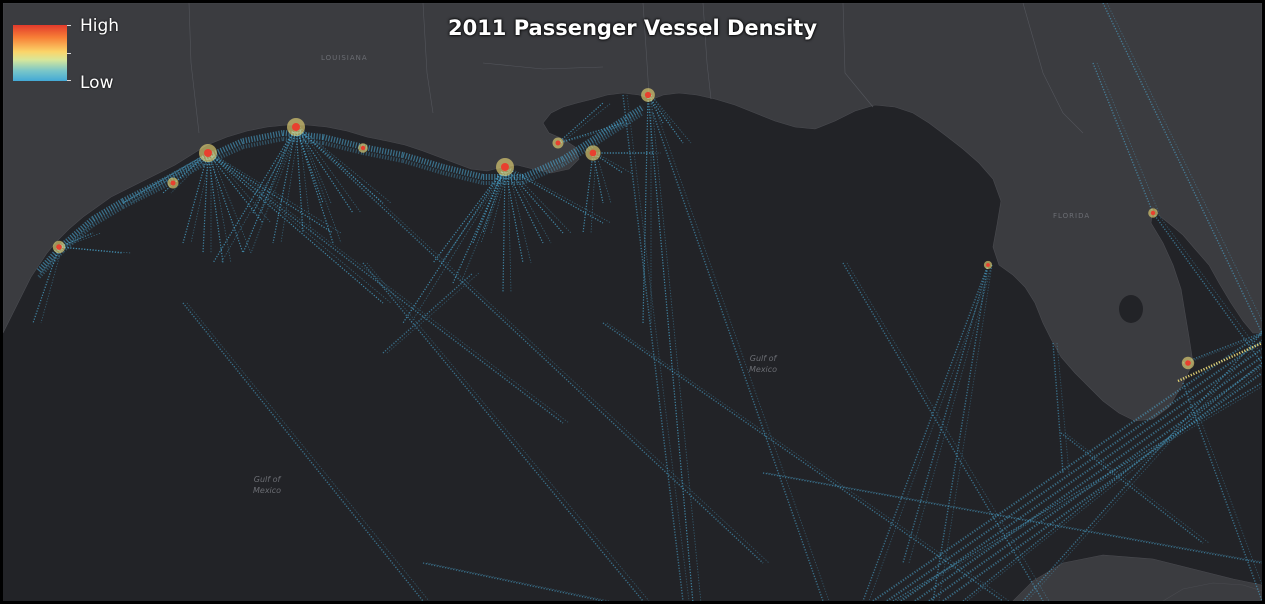 The width and height of the screenshot is (1265, 604). What do you see at coordinates (1131, 309) in the screenshot?
I see `lake-okeechobee` at bounding box center [1131, 309].